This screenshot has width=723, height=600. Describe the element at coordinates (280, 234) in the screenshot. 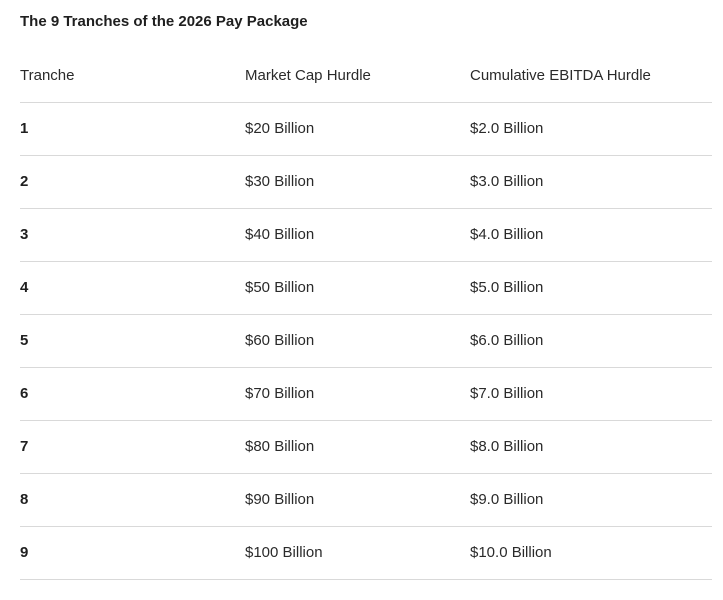

I see `market-cap-cell: $40 Billion` at that location.